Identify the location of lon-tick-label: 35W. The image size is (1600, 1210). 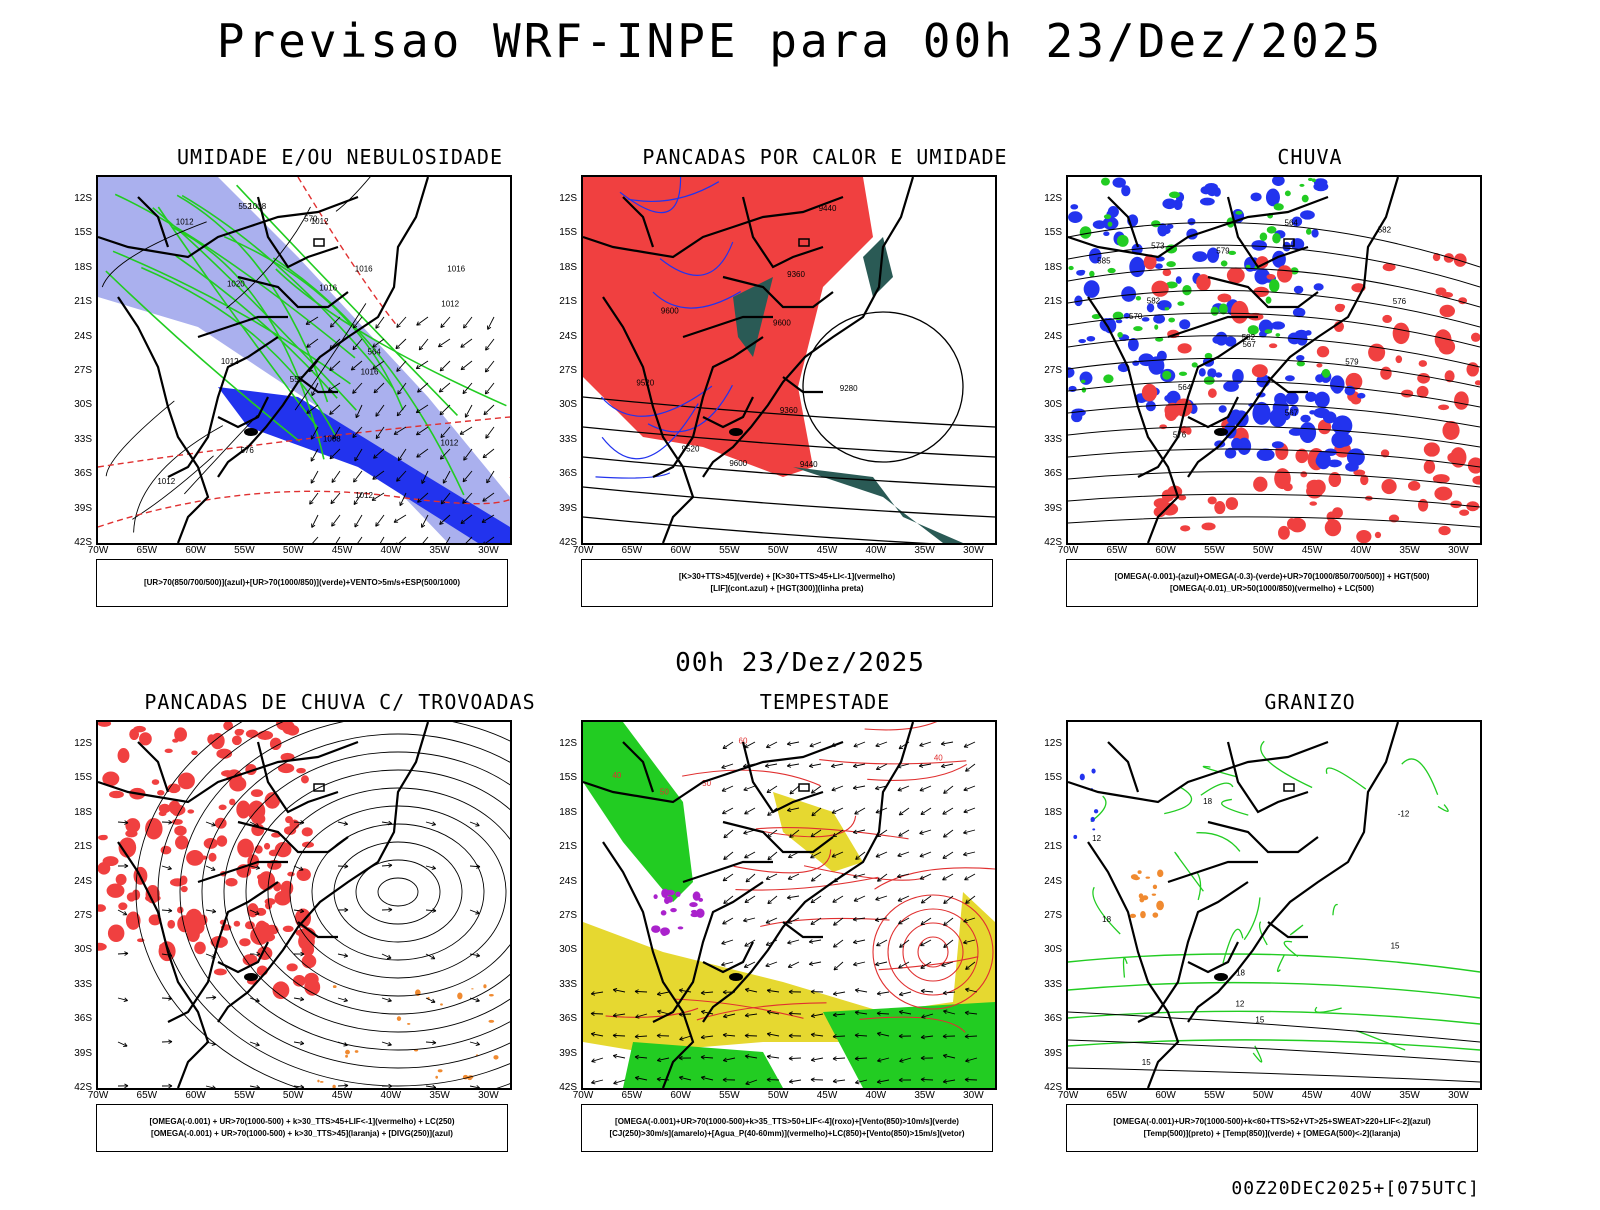
(440, 550).